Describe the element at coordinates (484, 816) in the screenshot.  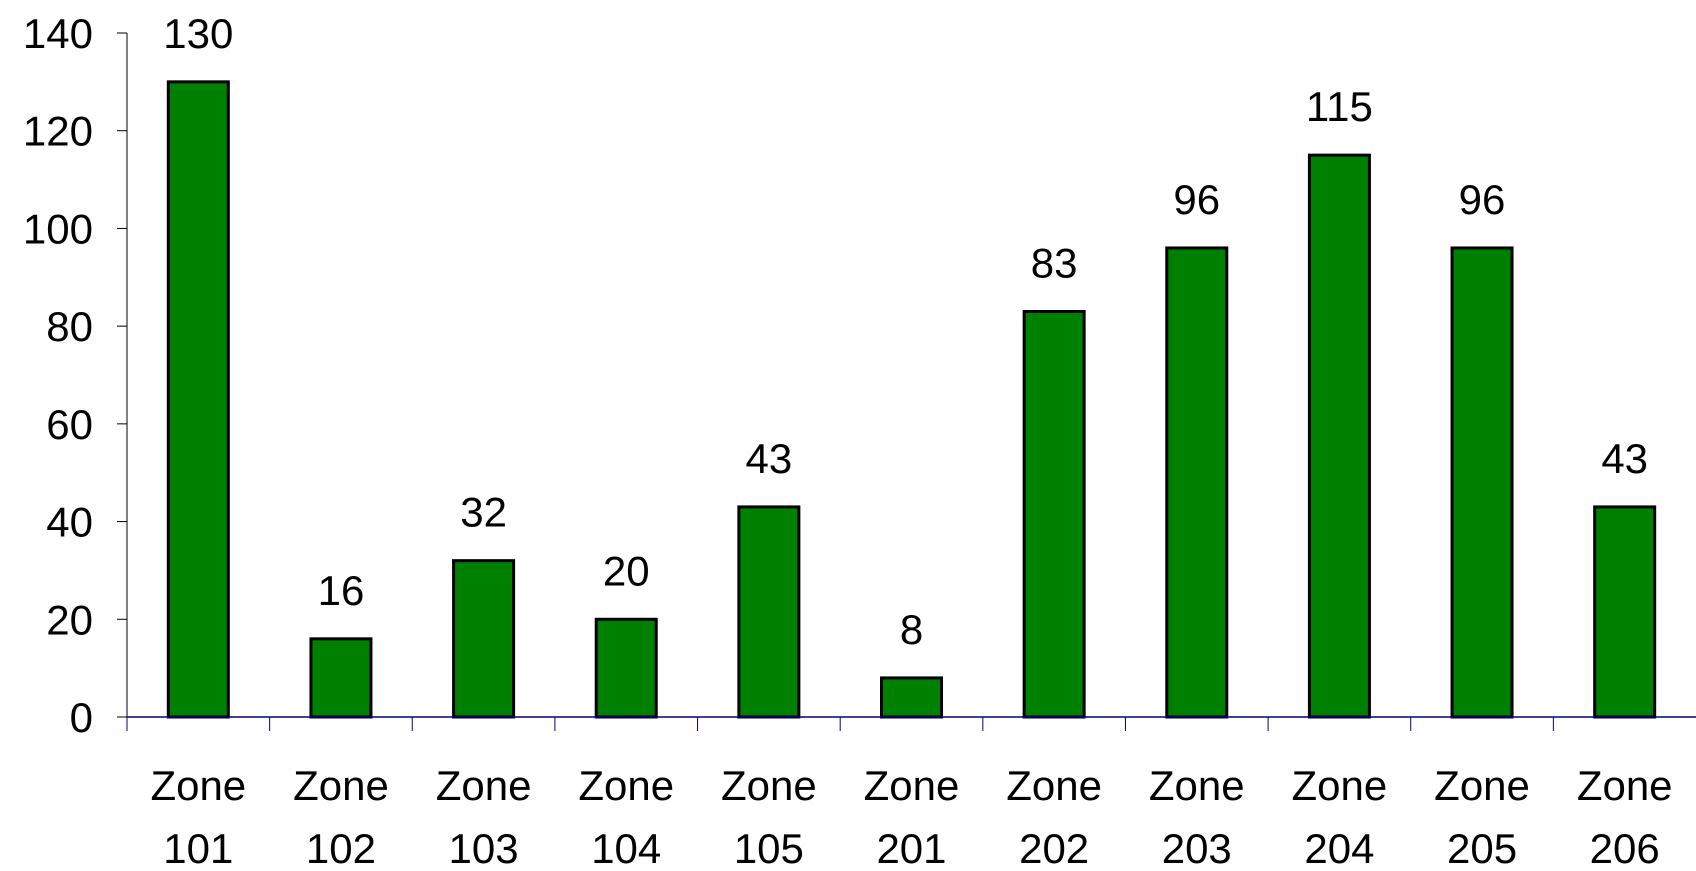
I see `x-category-label: Zone 103` at that location.